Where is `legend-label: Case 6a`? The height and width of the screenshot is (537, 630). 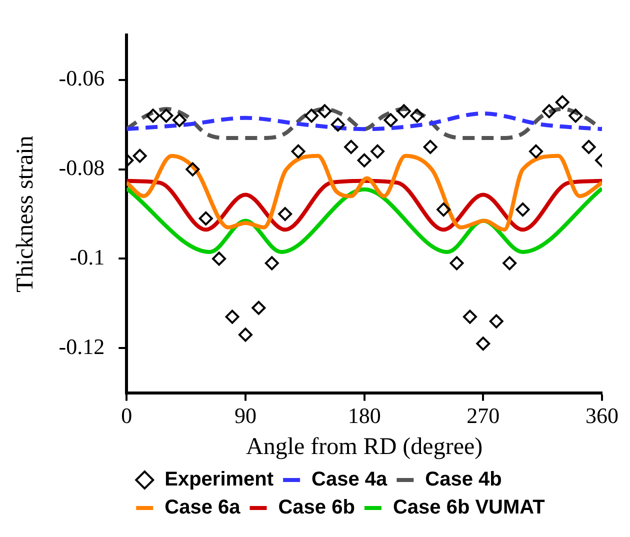 legend-label: Case 6a is located at coordinates (203, 507).